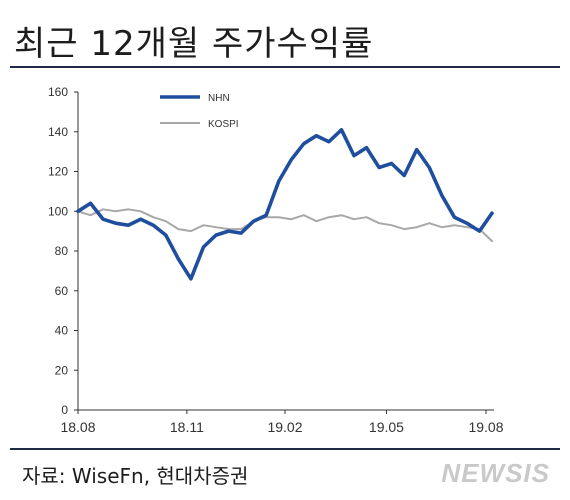 This screenshot has width=570, height=500. What do you see at coordinates (64, 410) in the screenshot?
I see `y-tick-label: 0` at bounding box center [64, 410].